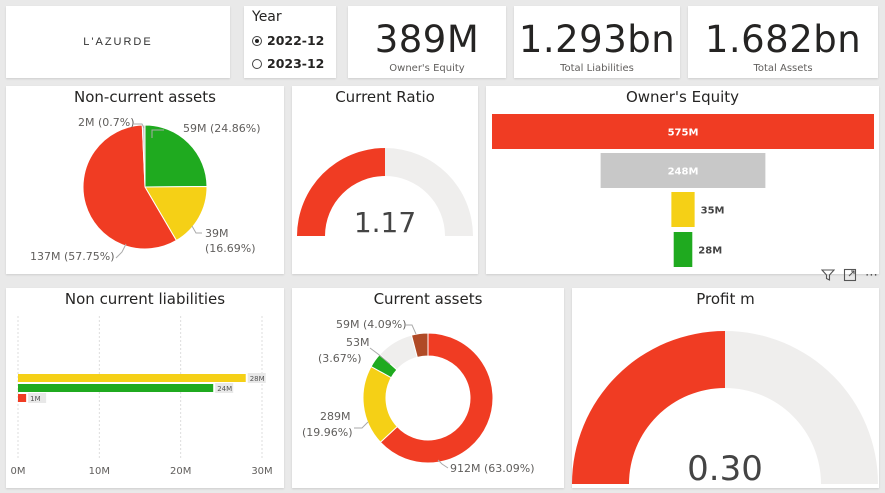 This screenshot has height=493, width=885. What do you see at coordinates (725, 468) in the screenshot?
I see `gauge-value: 0.30` at bounding box center [725, 468].